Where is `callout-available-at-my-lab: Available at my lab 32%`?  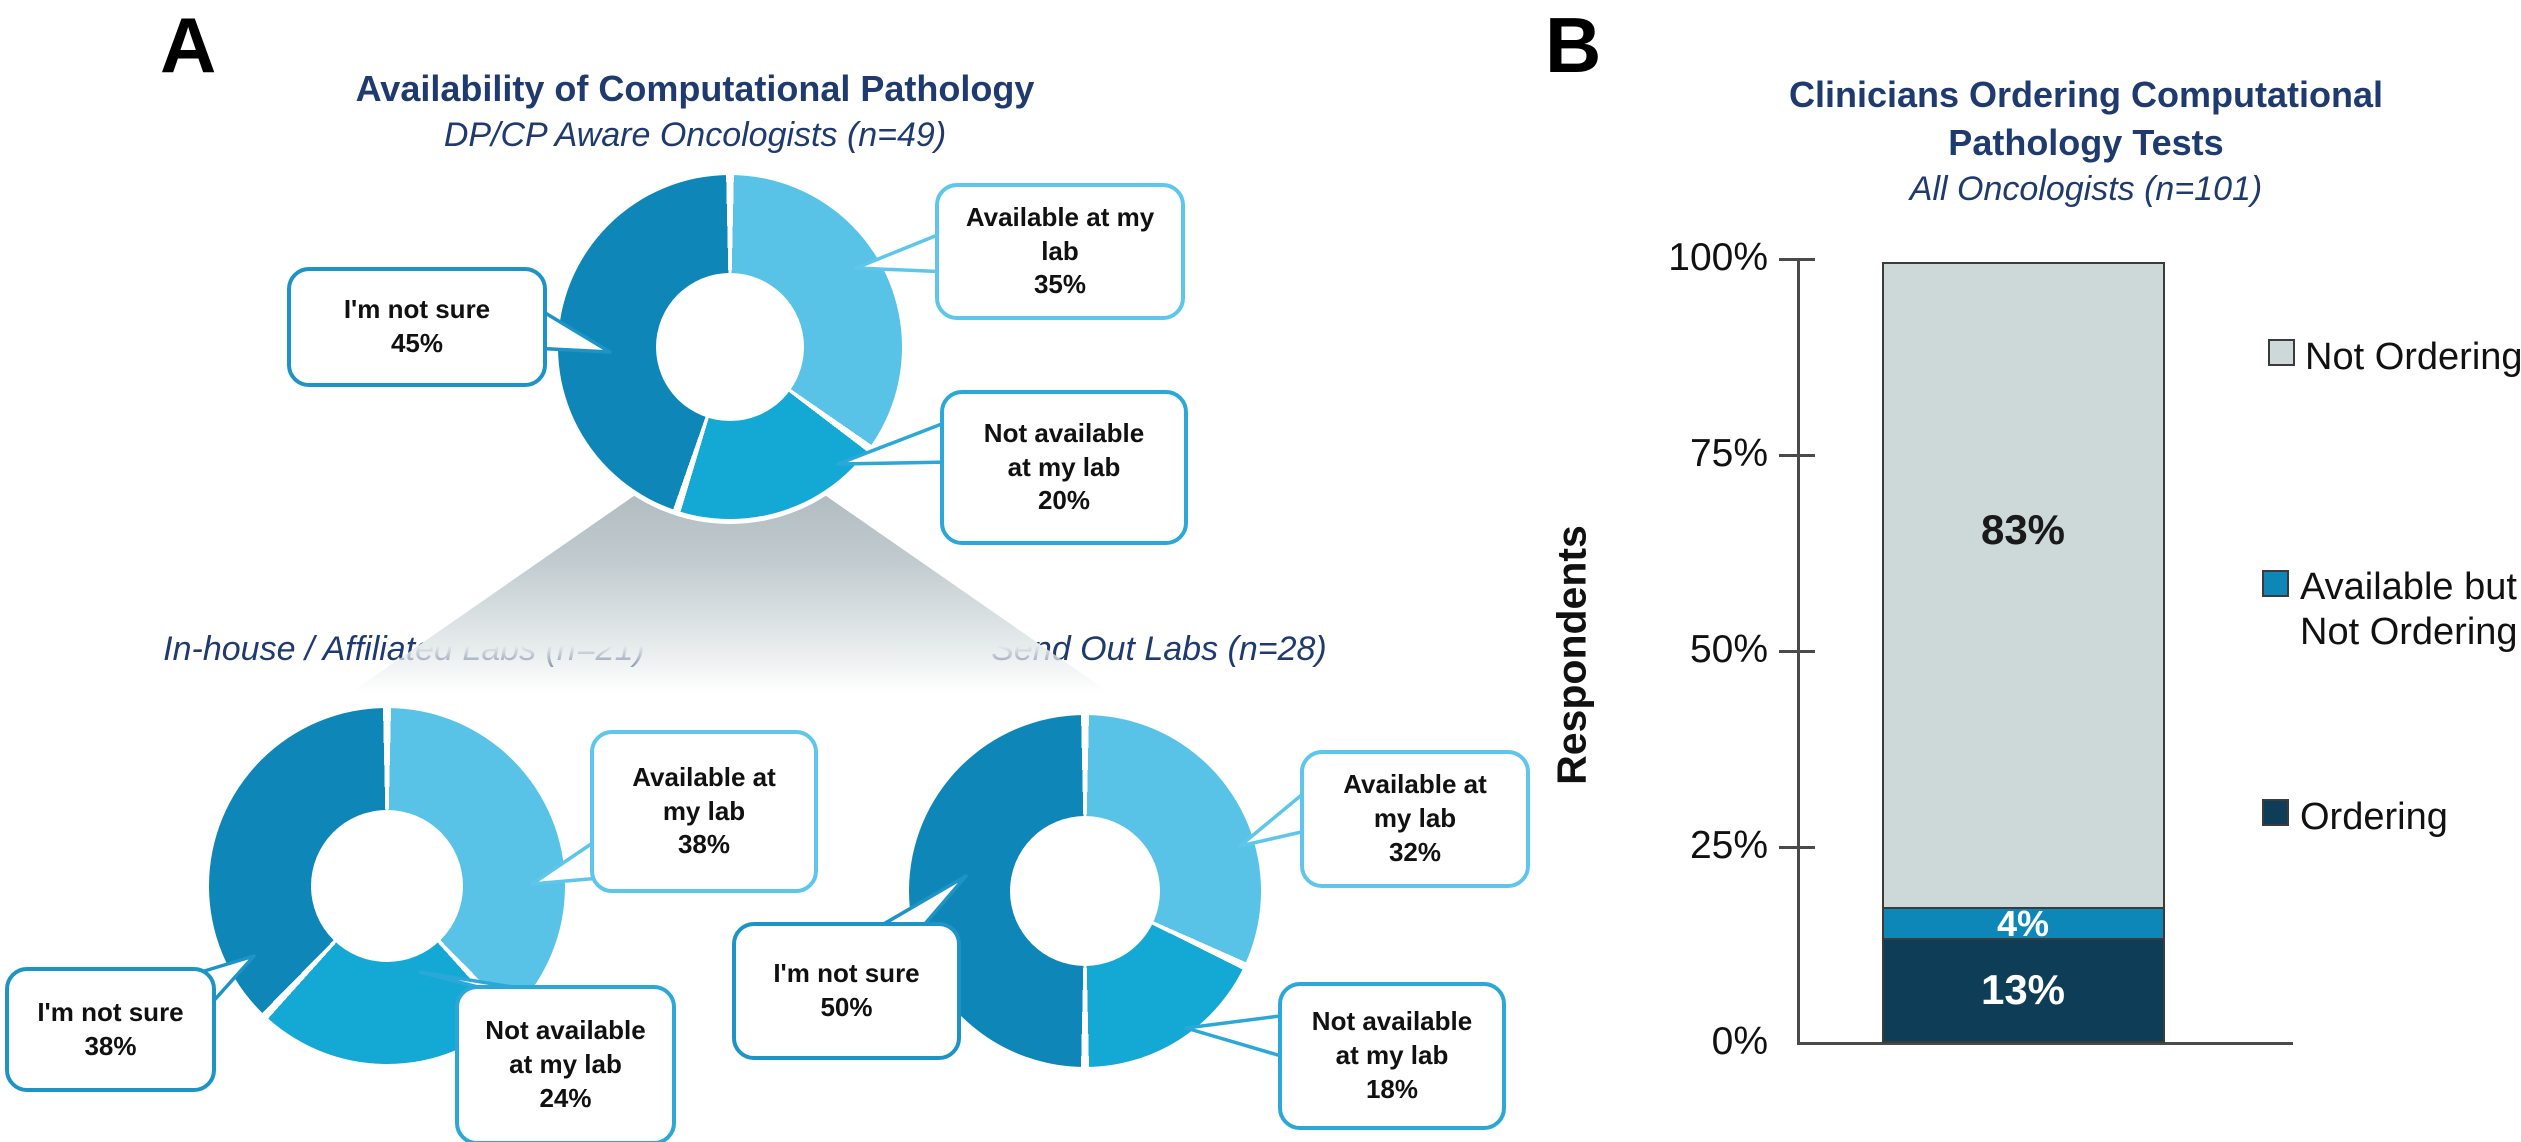
callout-available-at-my-lab: Available at my lab 32% is located at coordinates (1415, 819).